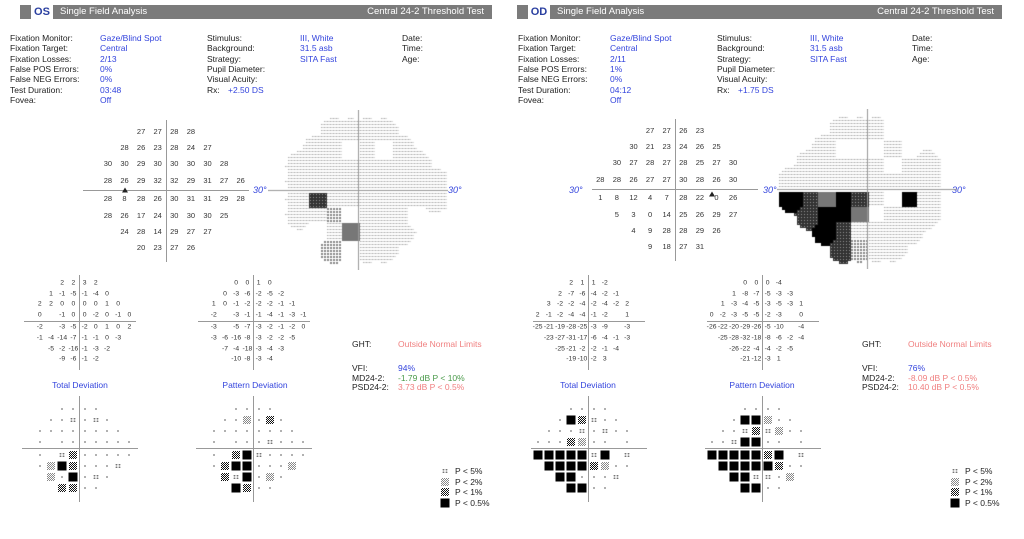  What do you see at coordinates (621, 89) in the screenshot?
I see `info-value: 04:12` at bounding box center [621, 89].